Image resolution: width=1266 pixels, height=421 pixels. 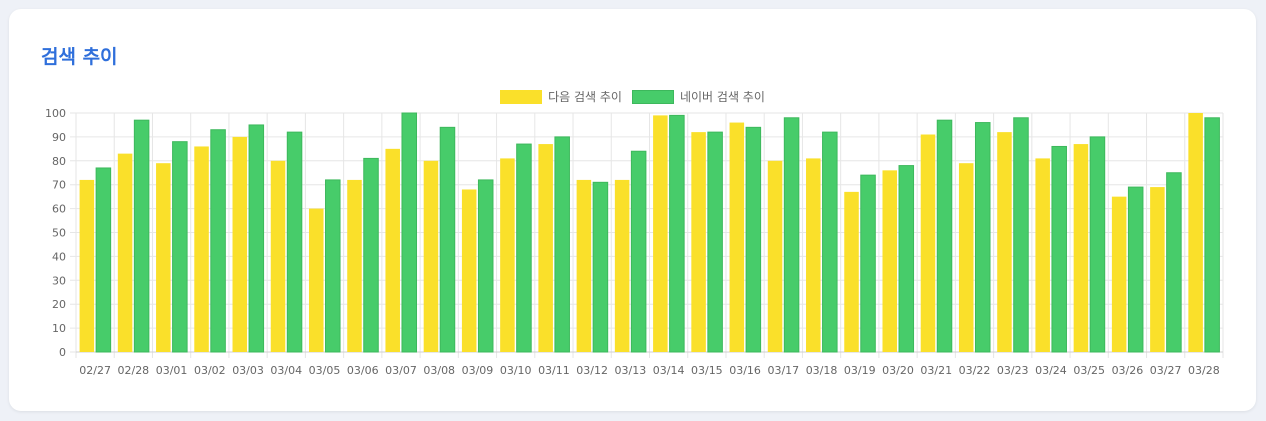 What do you see at coordinates (325, 370) in the screenshot?
I see `x-tick-label: 03/05` at bounding box center [325, 370].